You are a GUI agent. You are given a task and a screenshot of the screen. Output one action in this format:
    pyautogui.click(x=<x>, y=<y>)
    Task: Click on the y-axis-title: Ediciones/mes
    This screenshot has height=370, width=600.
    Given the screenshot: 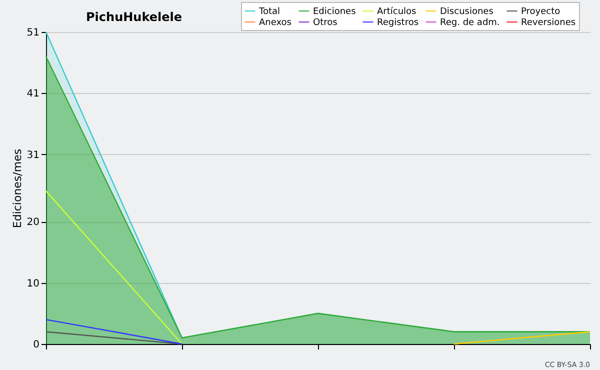 What is the action you would take?
    pyautogui.click(x=17, y=188)
    